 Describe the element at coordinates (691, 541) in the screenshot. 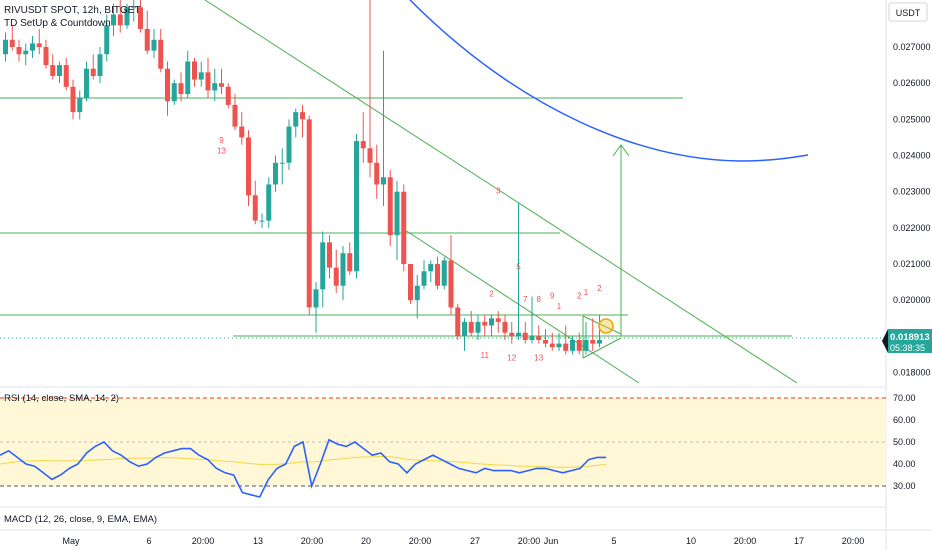

I see `time-tick-label-11: 10` at that location.